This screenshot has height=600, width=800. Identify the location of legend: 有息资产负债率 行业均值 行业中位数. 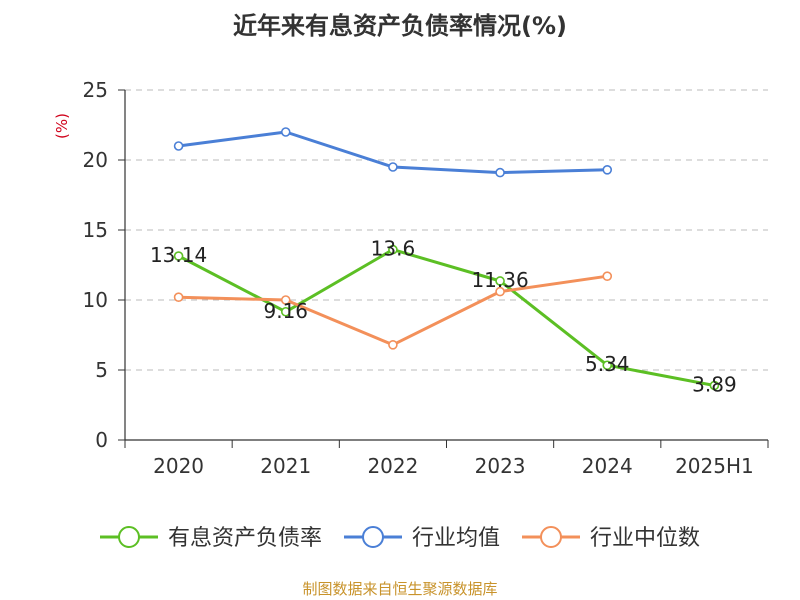
(400, 538).